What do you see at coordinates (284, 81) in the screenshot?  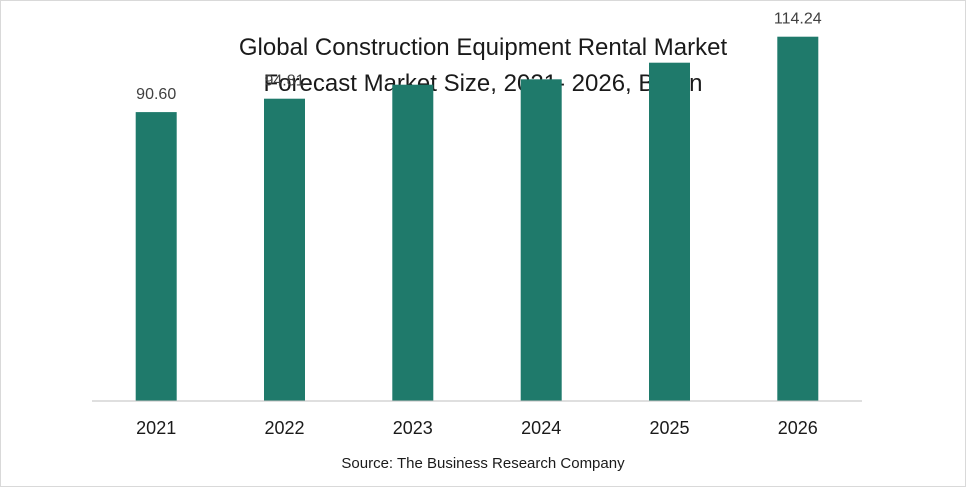 I see `data-label-2022: 94.81` at bounding box center [284, 81].